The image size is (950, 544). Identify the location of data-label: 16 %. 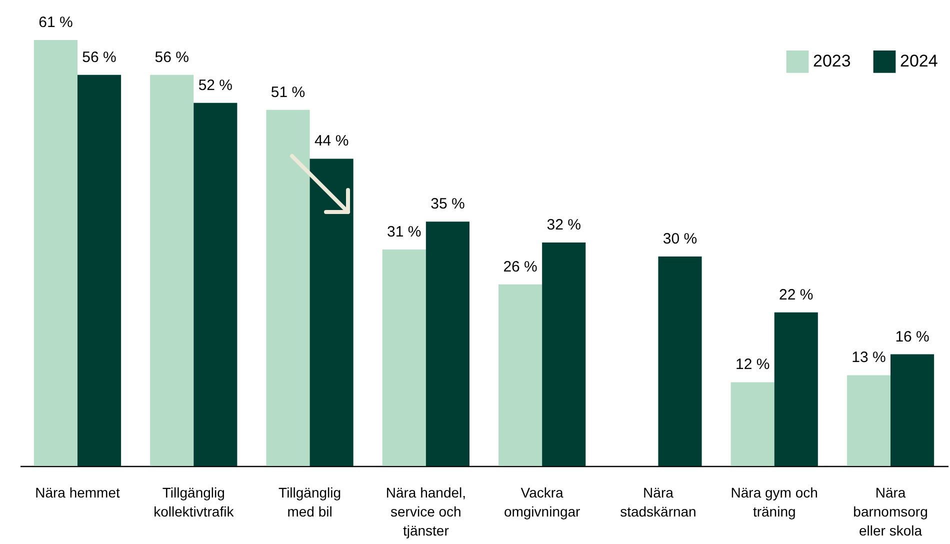
(912, 337).